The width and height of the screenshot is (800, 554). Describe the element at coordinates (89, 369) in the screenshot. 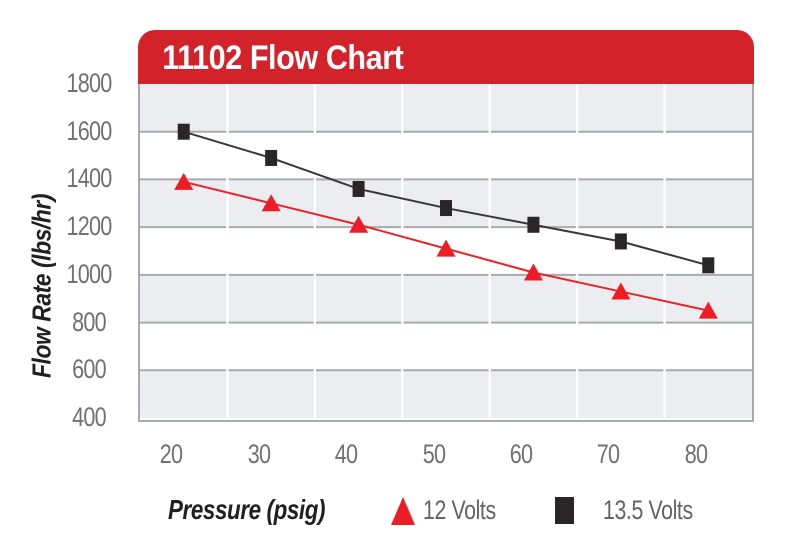

I see `y-tick-label: 600` at that location.